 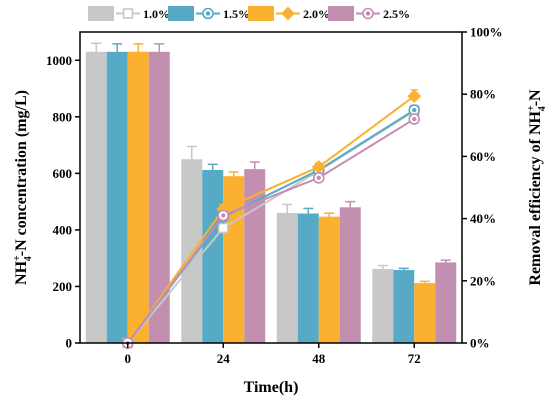 I want to click on y-right-tick-label-80%: 80%, so click(x=483, y=94).